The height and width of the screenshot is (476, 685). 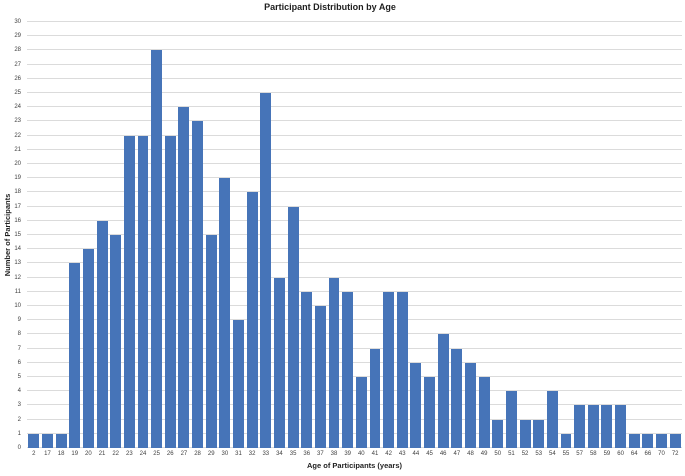 What do you see at coordinates (607, 454) in the screenshot?
I see `x-tick-label: 59` at bounding box center [607, 454].